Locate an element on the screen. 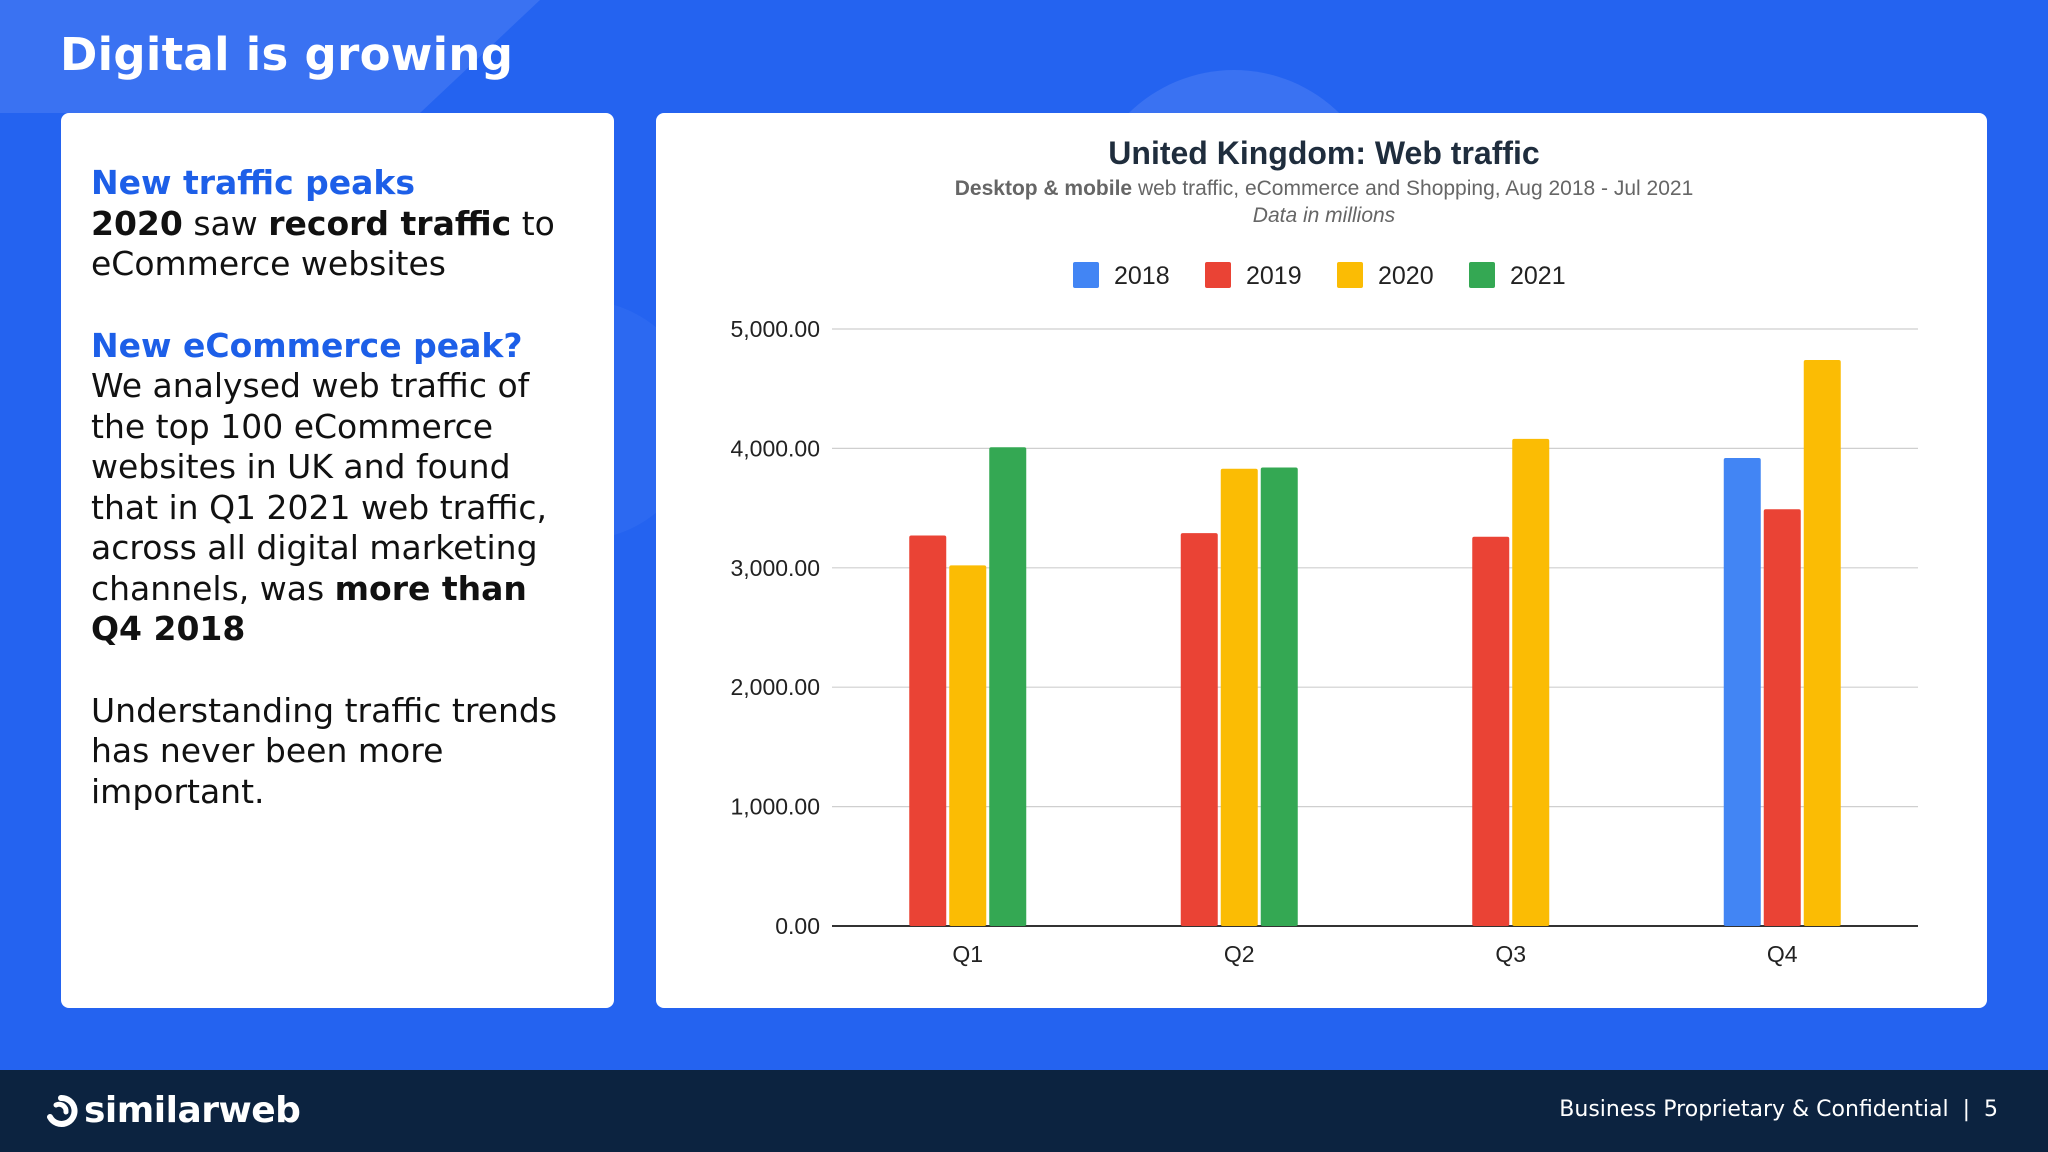 This screenshot has height=1152, width=2048. x-tick-label: Q3 is located at coordinates (1510, 954).